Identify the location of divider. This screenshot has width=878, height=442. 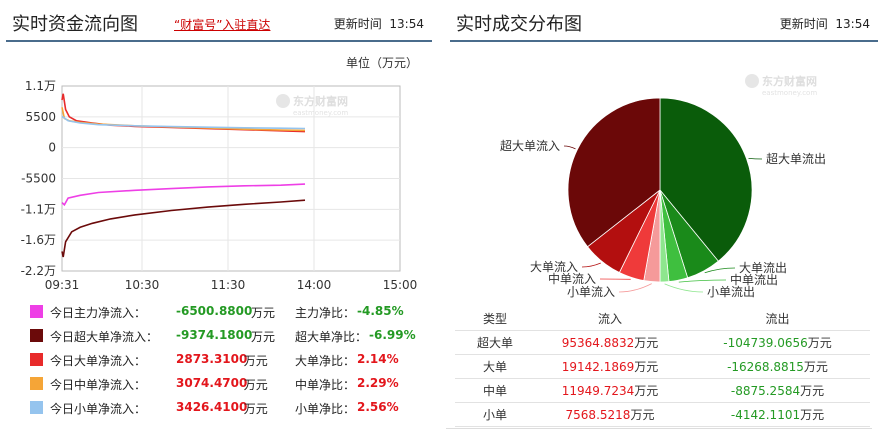
(659, 428).